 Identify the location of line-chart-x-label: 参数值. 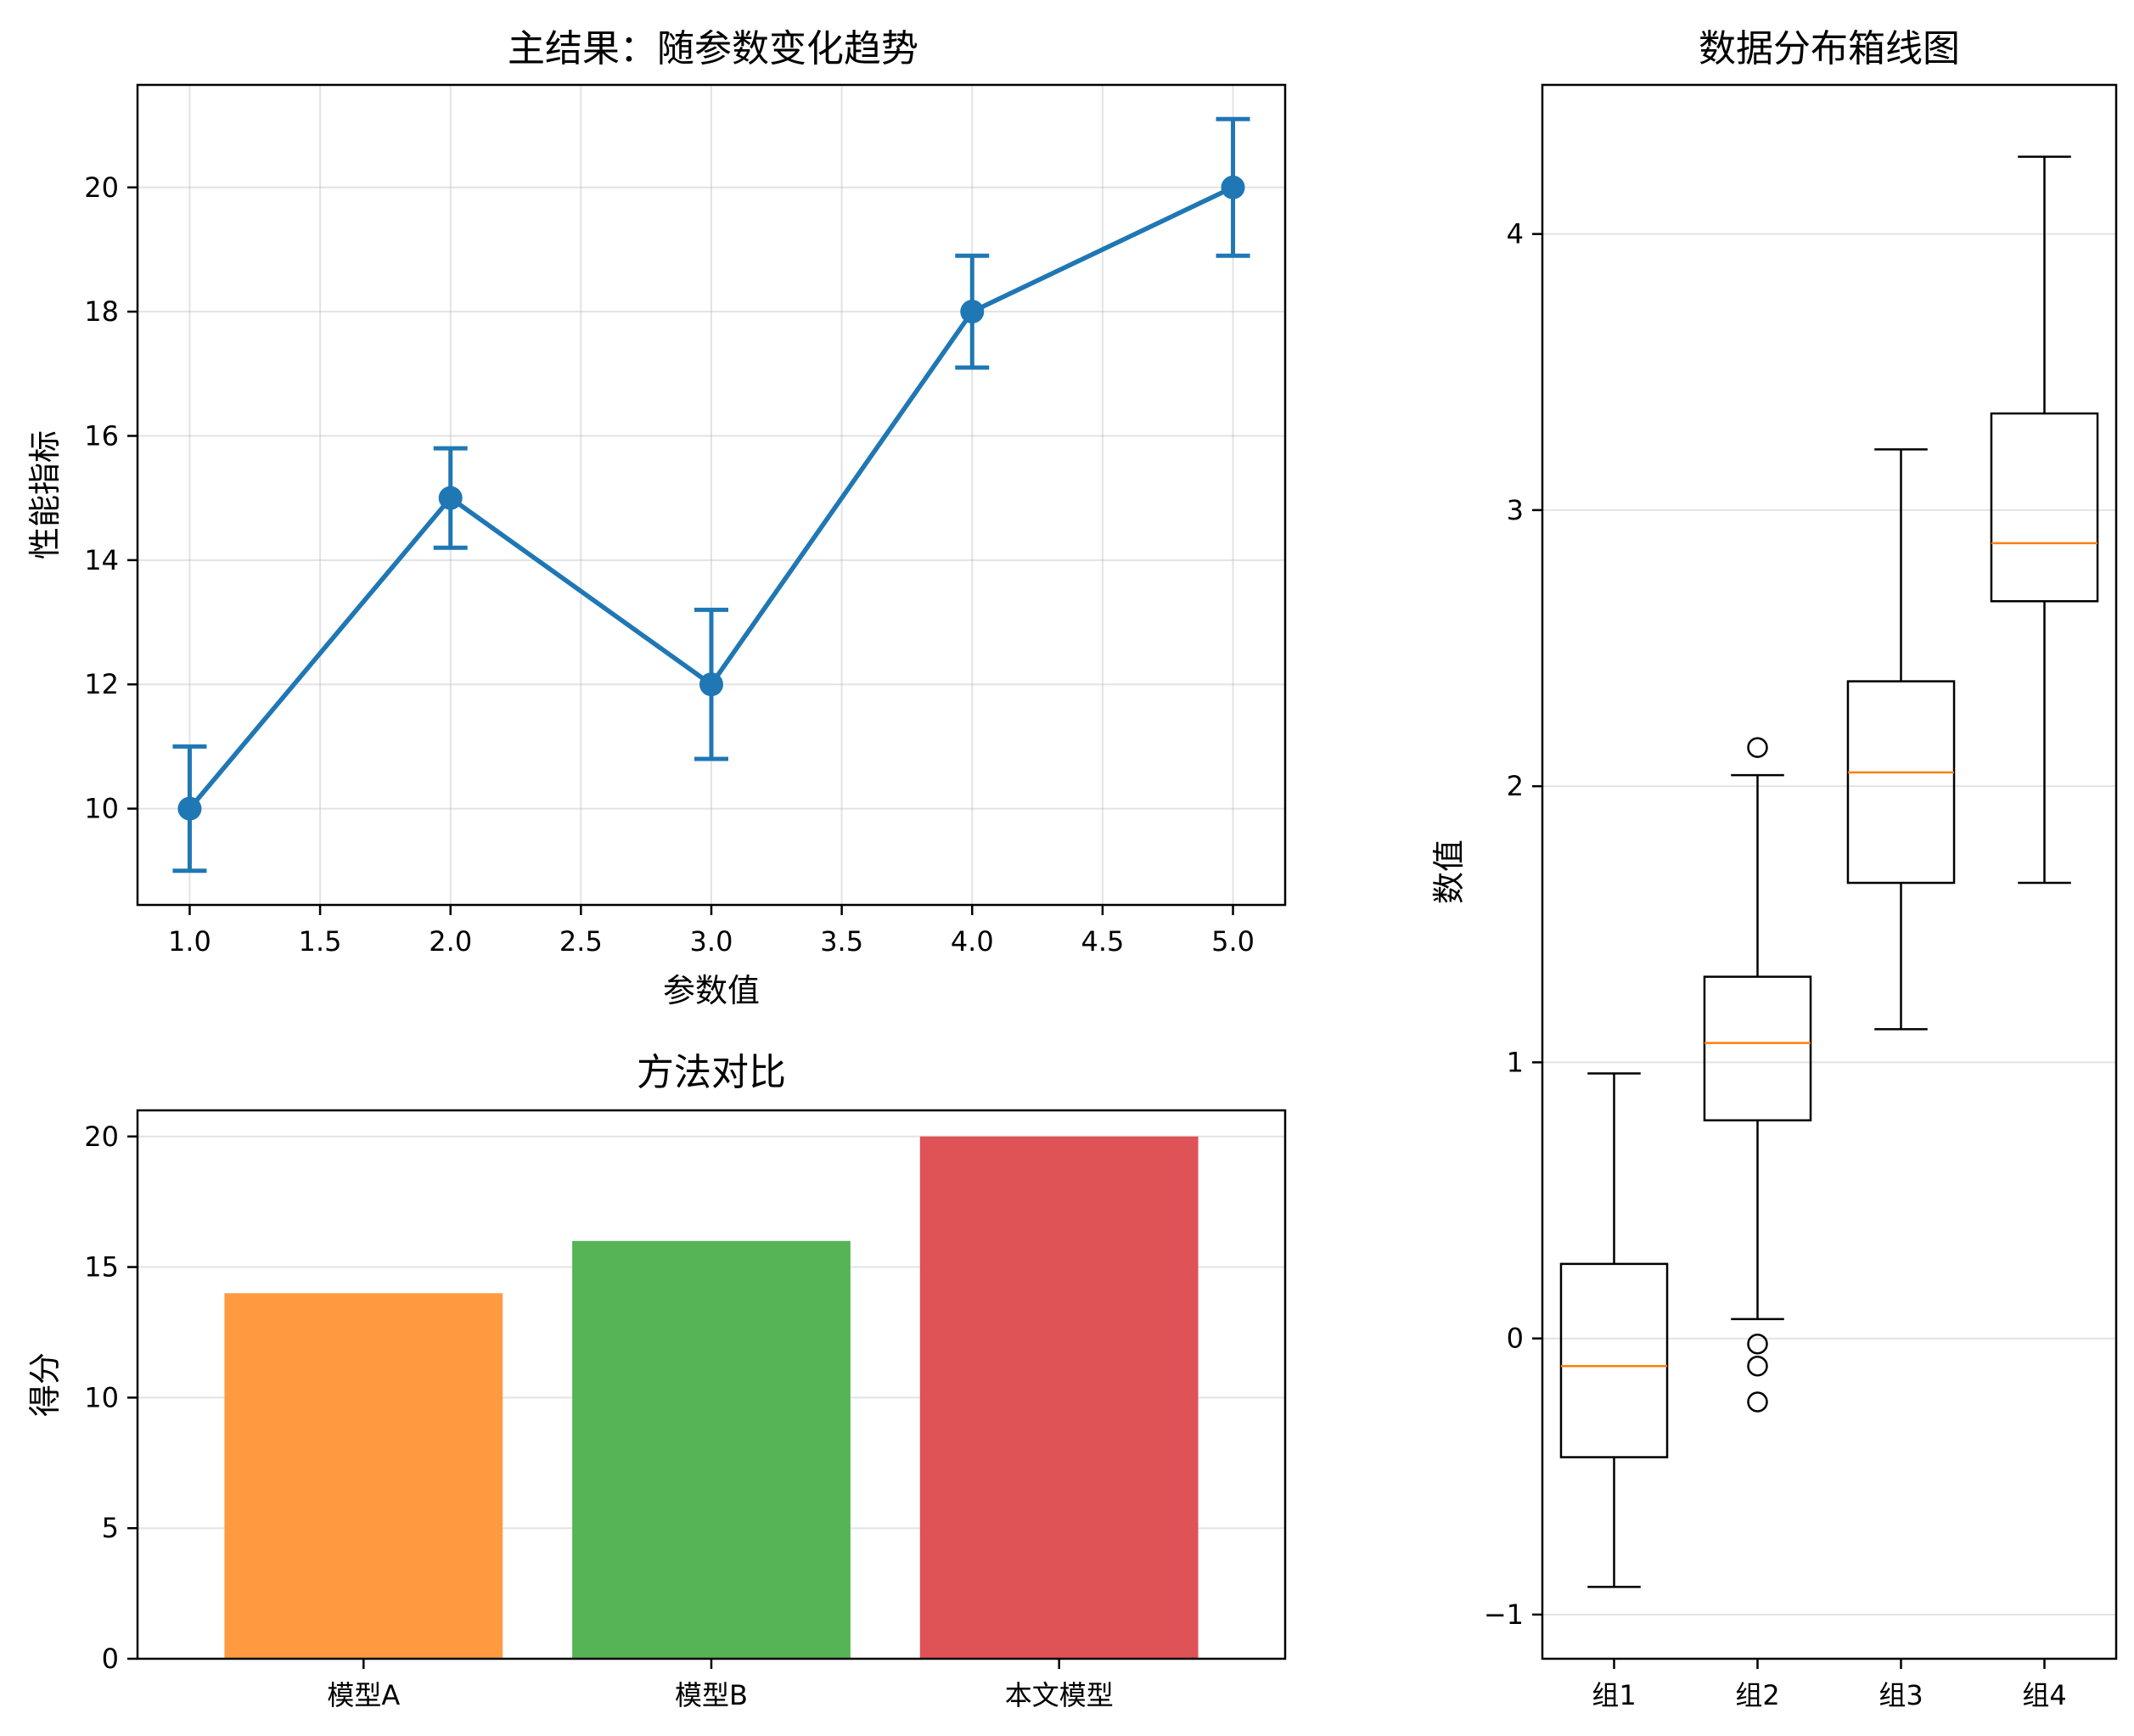
(711, 991).